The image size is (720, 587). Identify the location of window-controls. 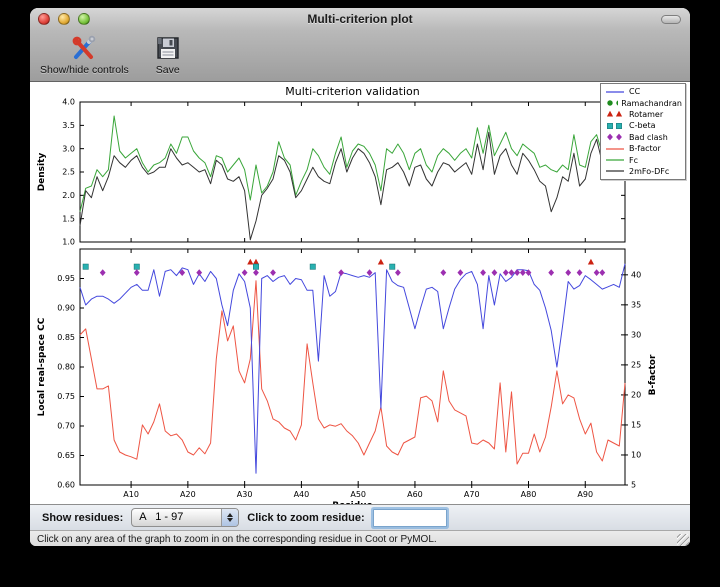
(64, 19).